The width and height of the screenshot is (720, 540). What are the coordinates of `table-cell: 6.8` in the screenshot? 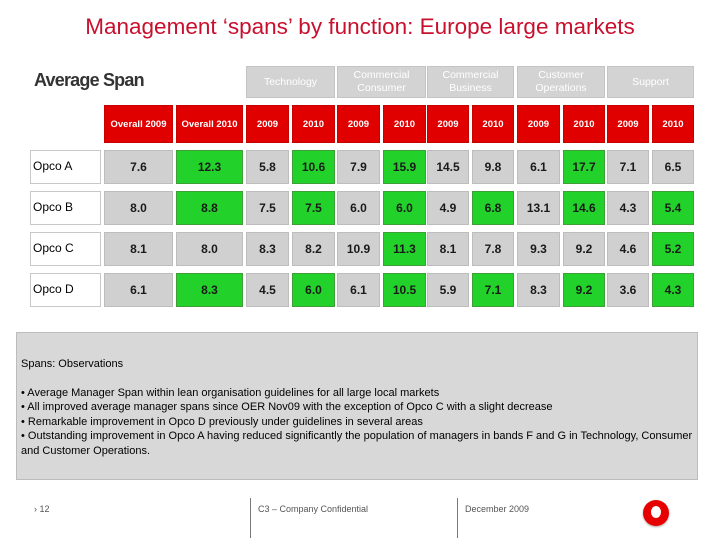 It's located at (493, 208).